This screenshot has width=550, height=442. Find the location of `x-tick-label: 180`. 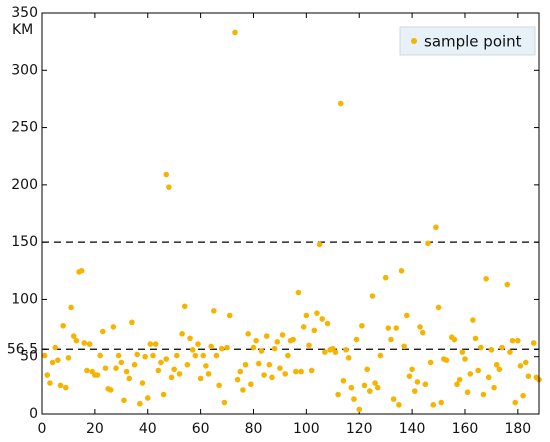

x-tick-label: 180 is located at coordinates (517, 429).